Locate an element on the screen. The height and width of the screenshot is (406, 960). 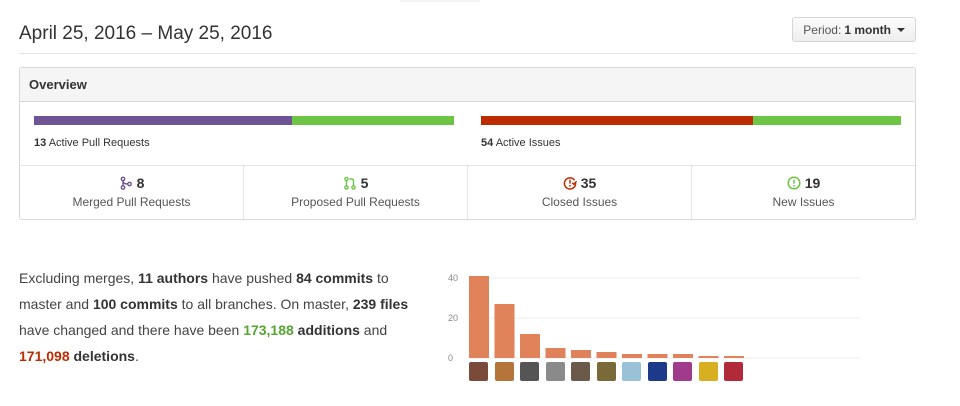
summary-text-6: and is located at coordinates (373, 330).